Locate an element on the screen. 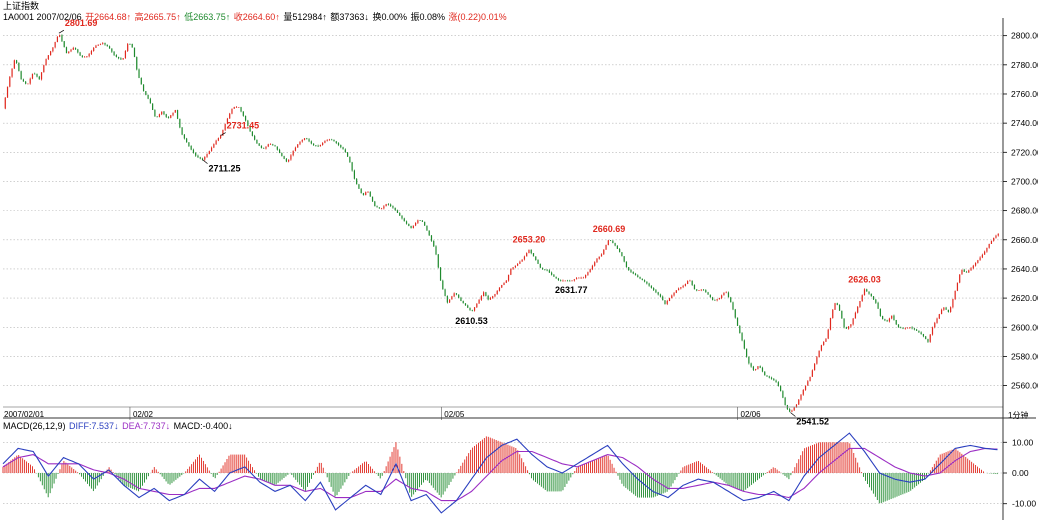 This screenshot has height=522, width=1038. date-label: 2007/02/01 is located at coordinates (24, 414).